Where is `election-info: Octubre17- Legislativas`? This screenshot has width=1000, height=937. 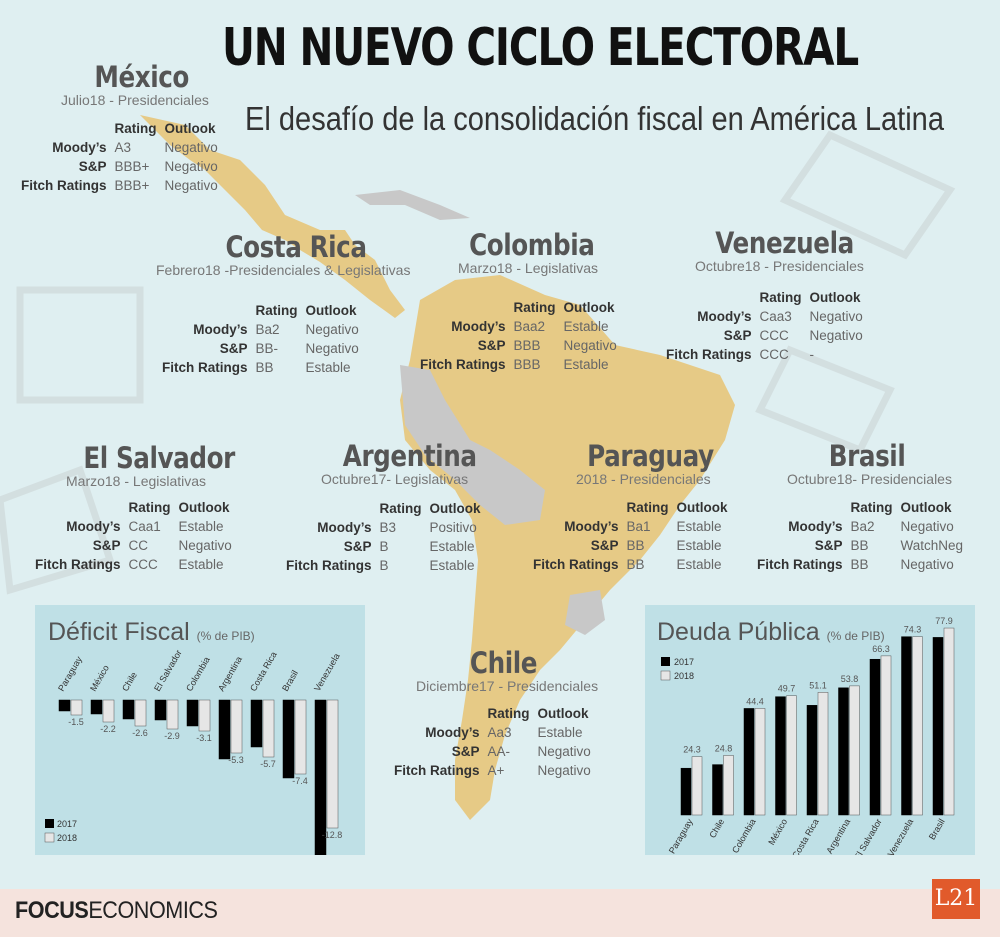
election-info: Octubre17- Legislativas is located at coordinates (395, 479).